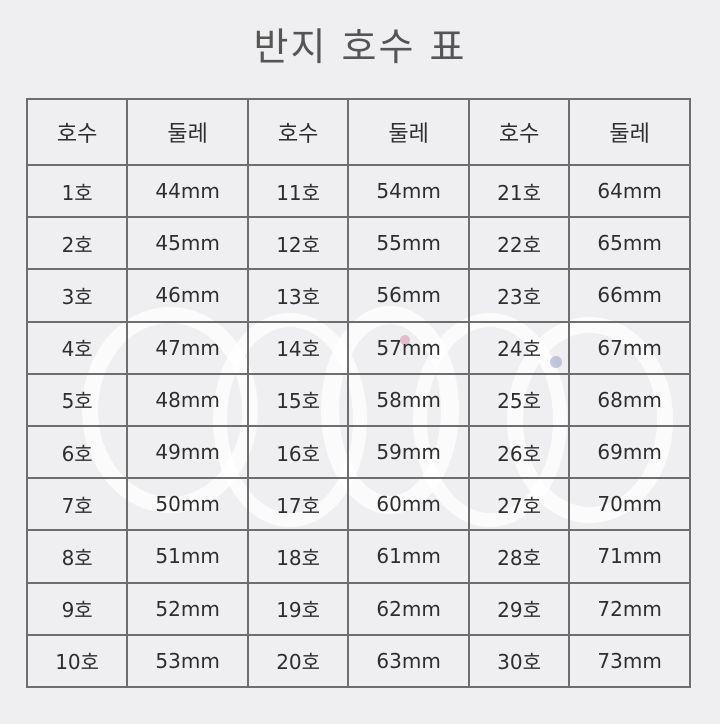 The width and height of the screenshot is (720, 724). Describe the element at coordinates (77, 399) in the screenshot. I see `size-cell: 5호` at that location.